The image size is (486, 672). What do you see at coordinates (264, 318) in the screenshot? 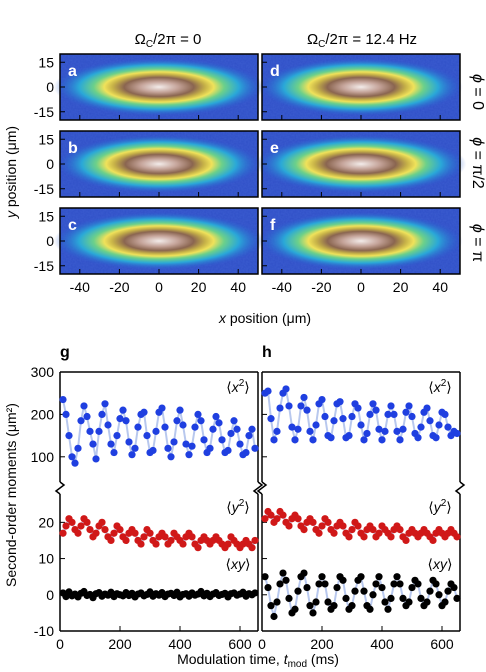
I see `x-axis-label-position: x position (μm)` at bounding box center [264, 318].